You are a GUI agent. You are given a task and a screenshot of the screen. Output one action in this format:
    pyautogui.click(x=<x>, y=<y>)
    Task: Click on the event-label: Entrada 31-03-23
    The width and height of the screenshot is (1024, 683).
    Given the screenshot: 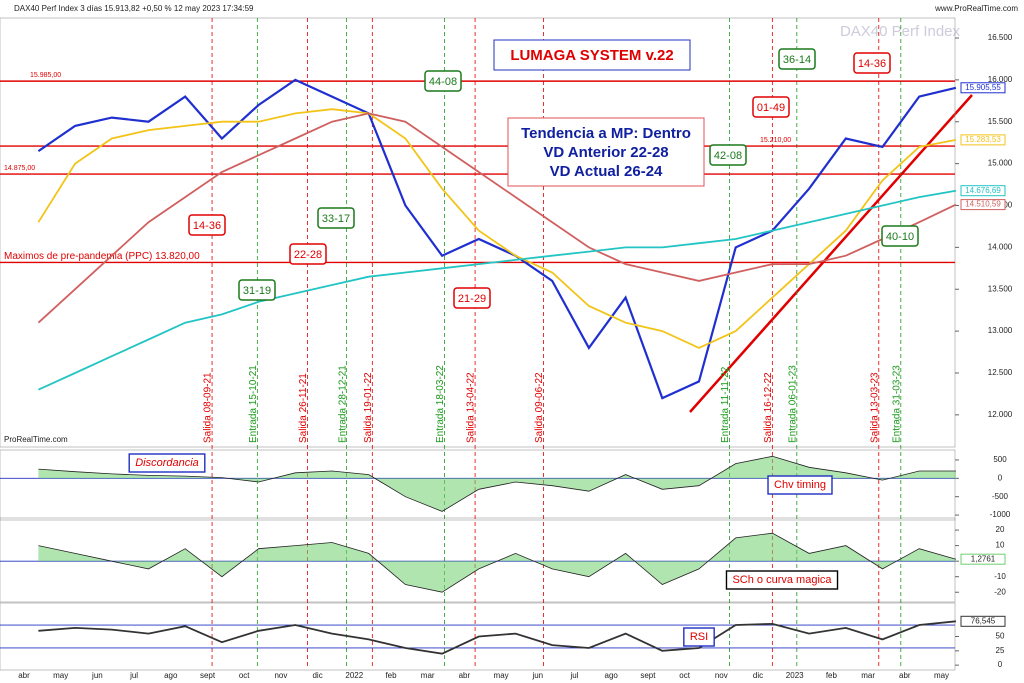 What is the action you would take?
    pyautogui.click(x=896, y=404)
    